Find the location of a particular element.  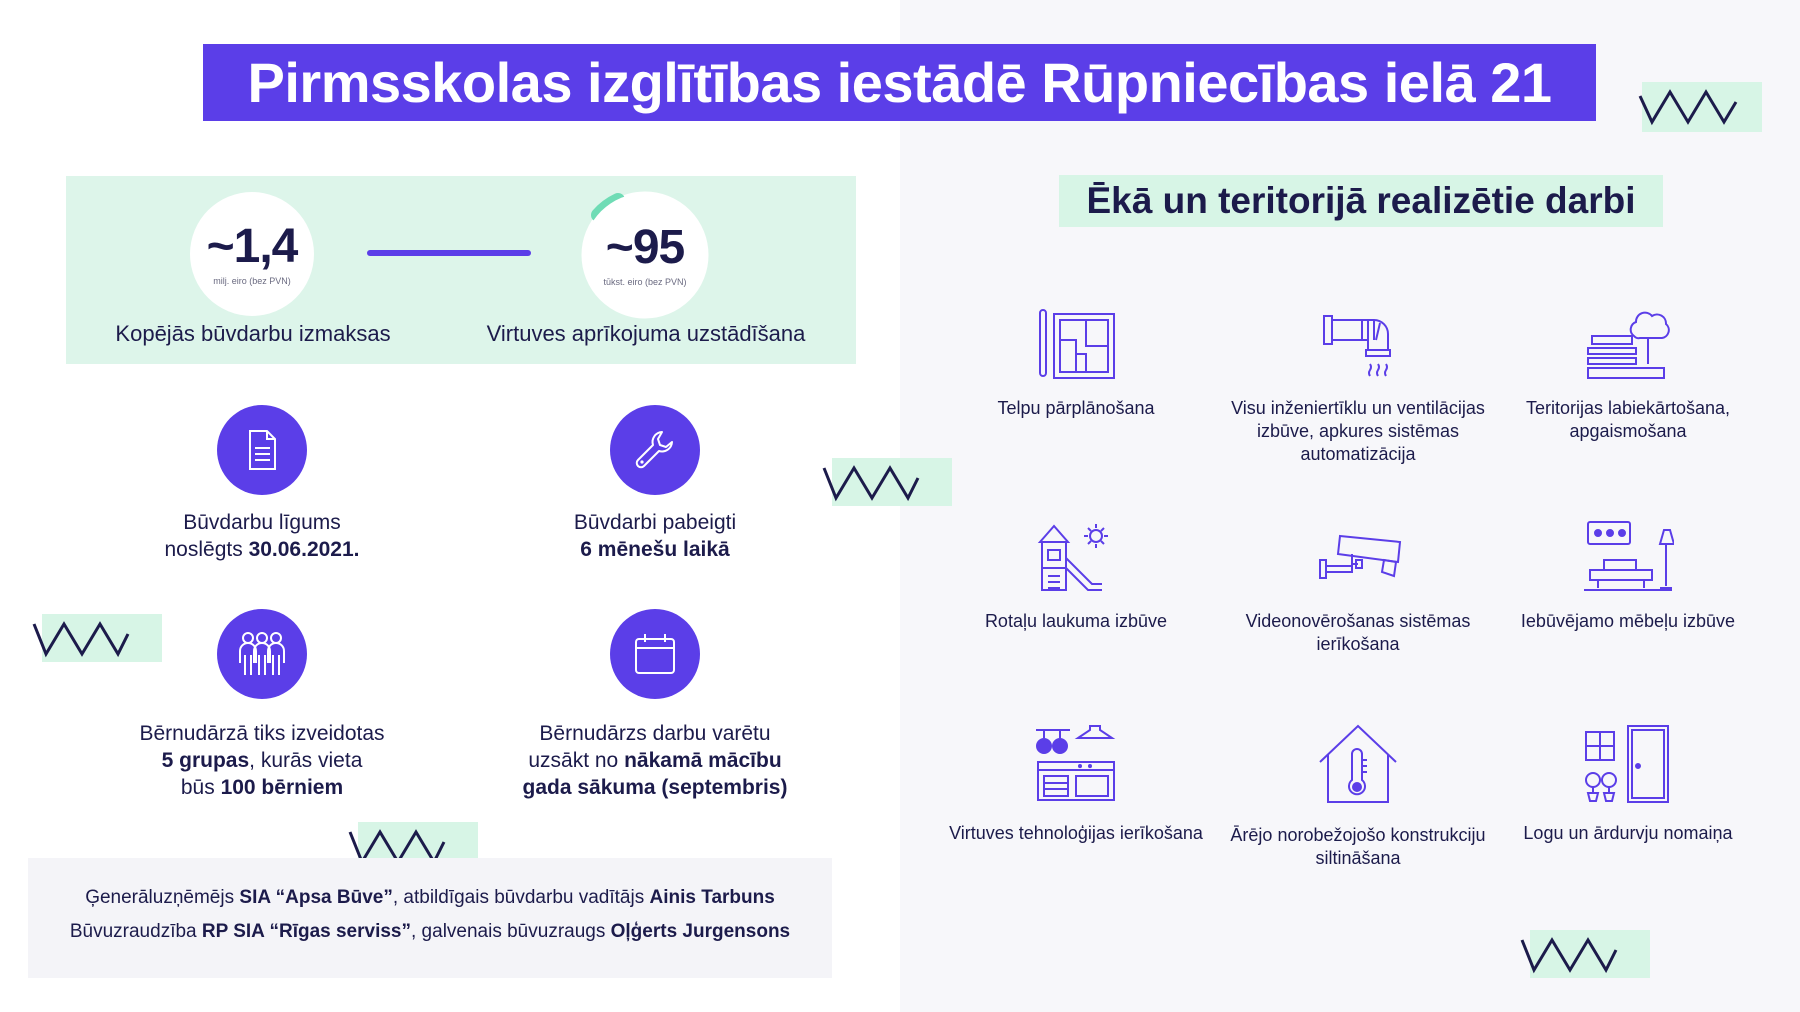

groups-fact-icon-circle is located at coordinates (262, 654).